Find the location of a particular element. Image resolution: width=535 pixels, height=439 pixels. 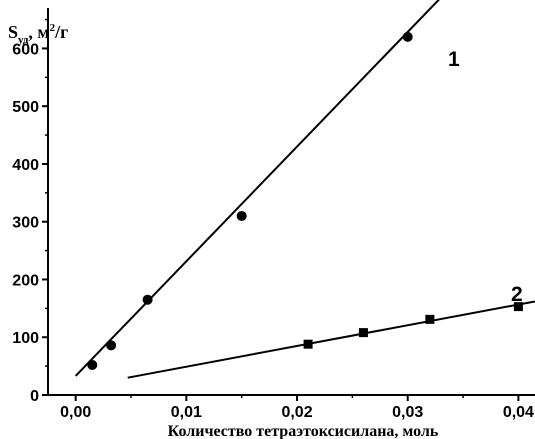

series-label-2: 2 is located at coordinates (517, 294).